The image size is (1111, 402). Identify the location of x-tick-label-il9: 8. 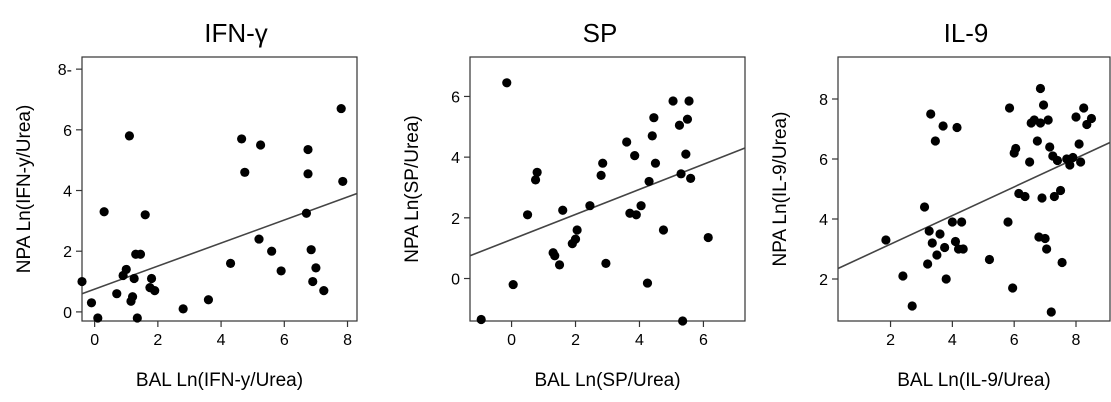
(1076, 340).